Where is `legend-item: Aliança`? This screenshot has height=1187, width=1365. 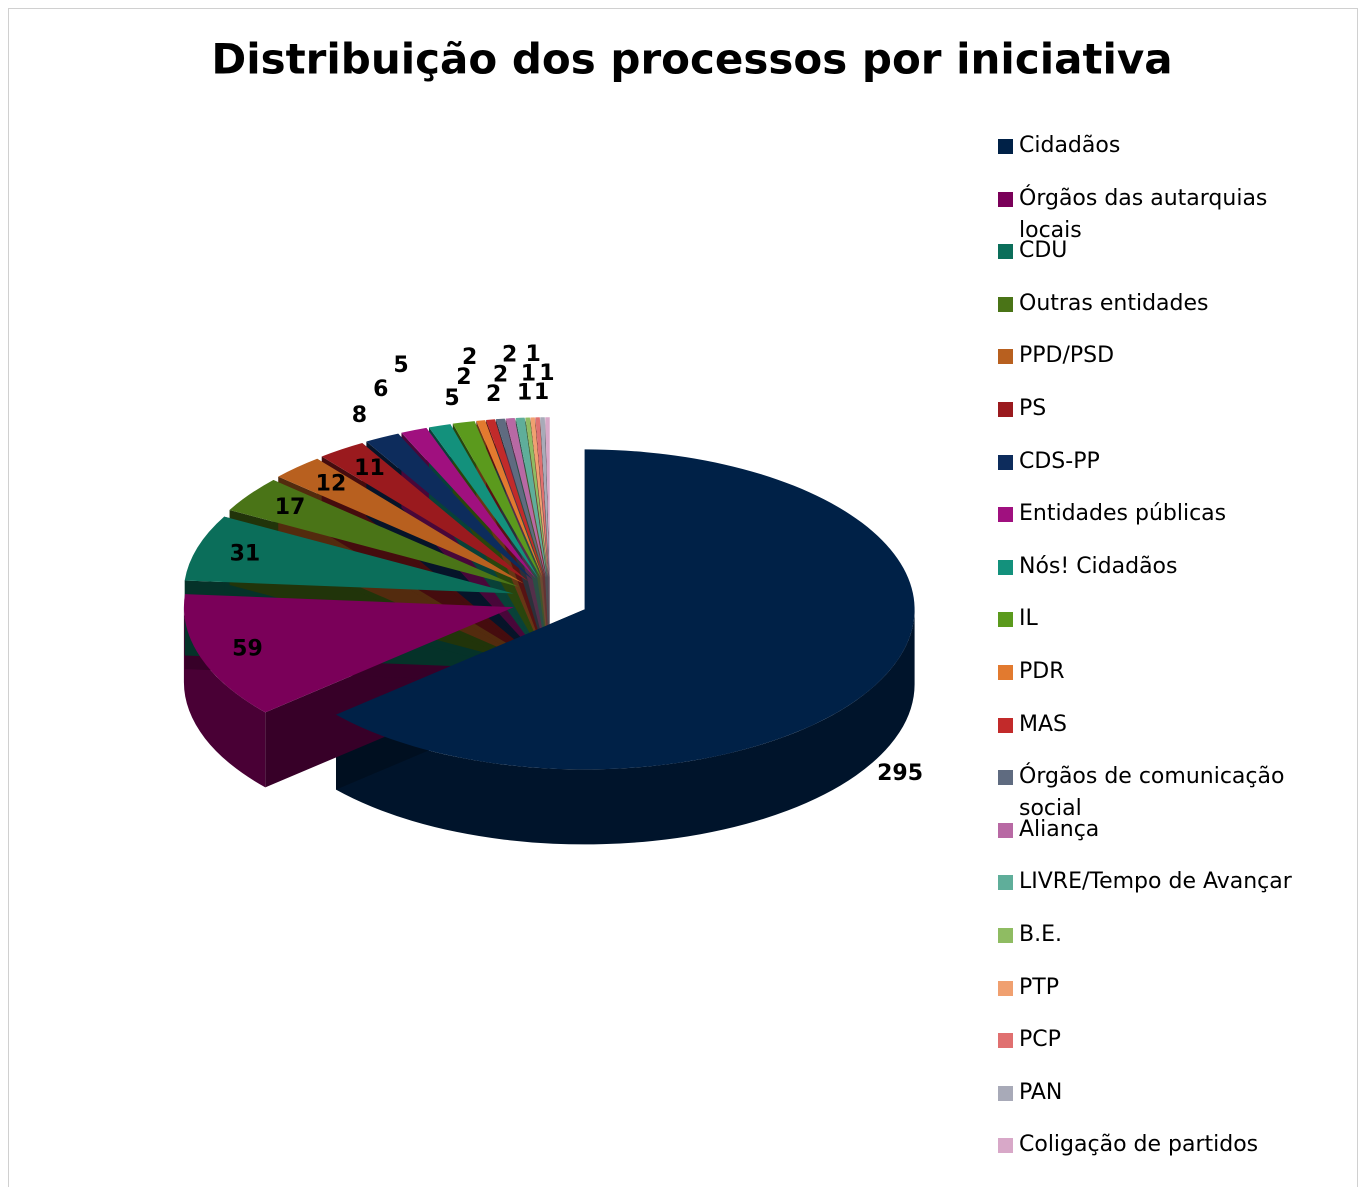 legend-item: Aliança is located at coordinates (1148, 840).